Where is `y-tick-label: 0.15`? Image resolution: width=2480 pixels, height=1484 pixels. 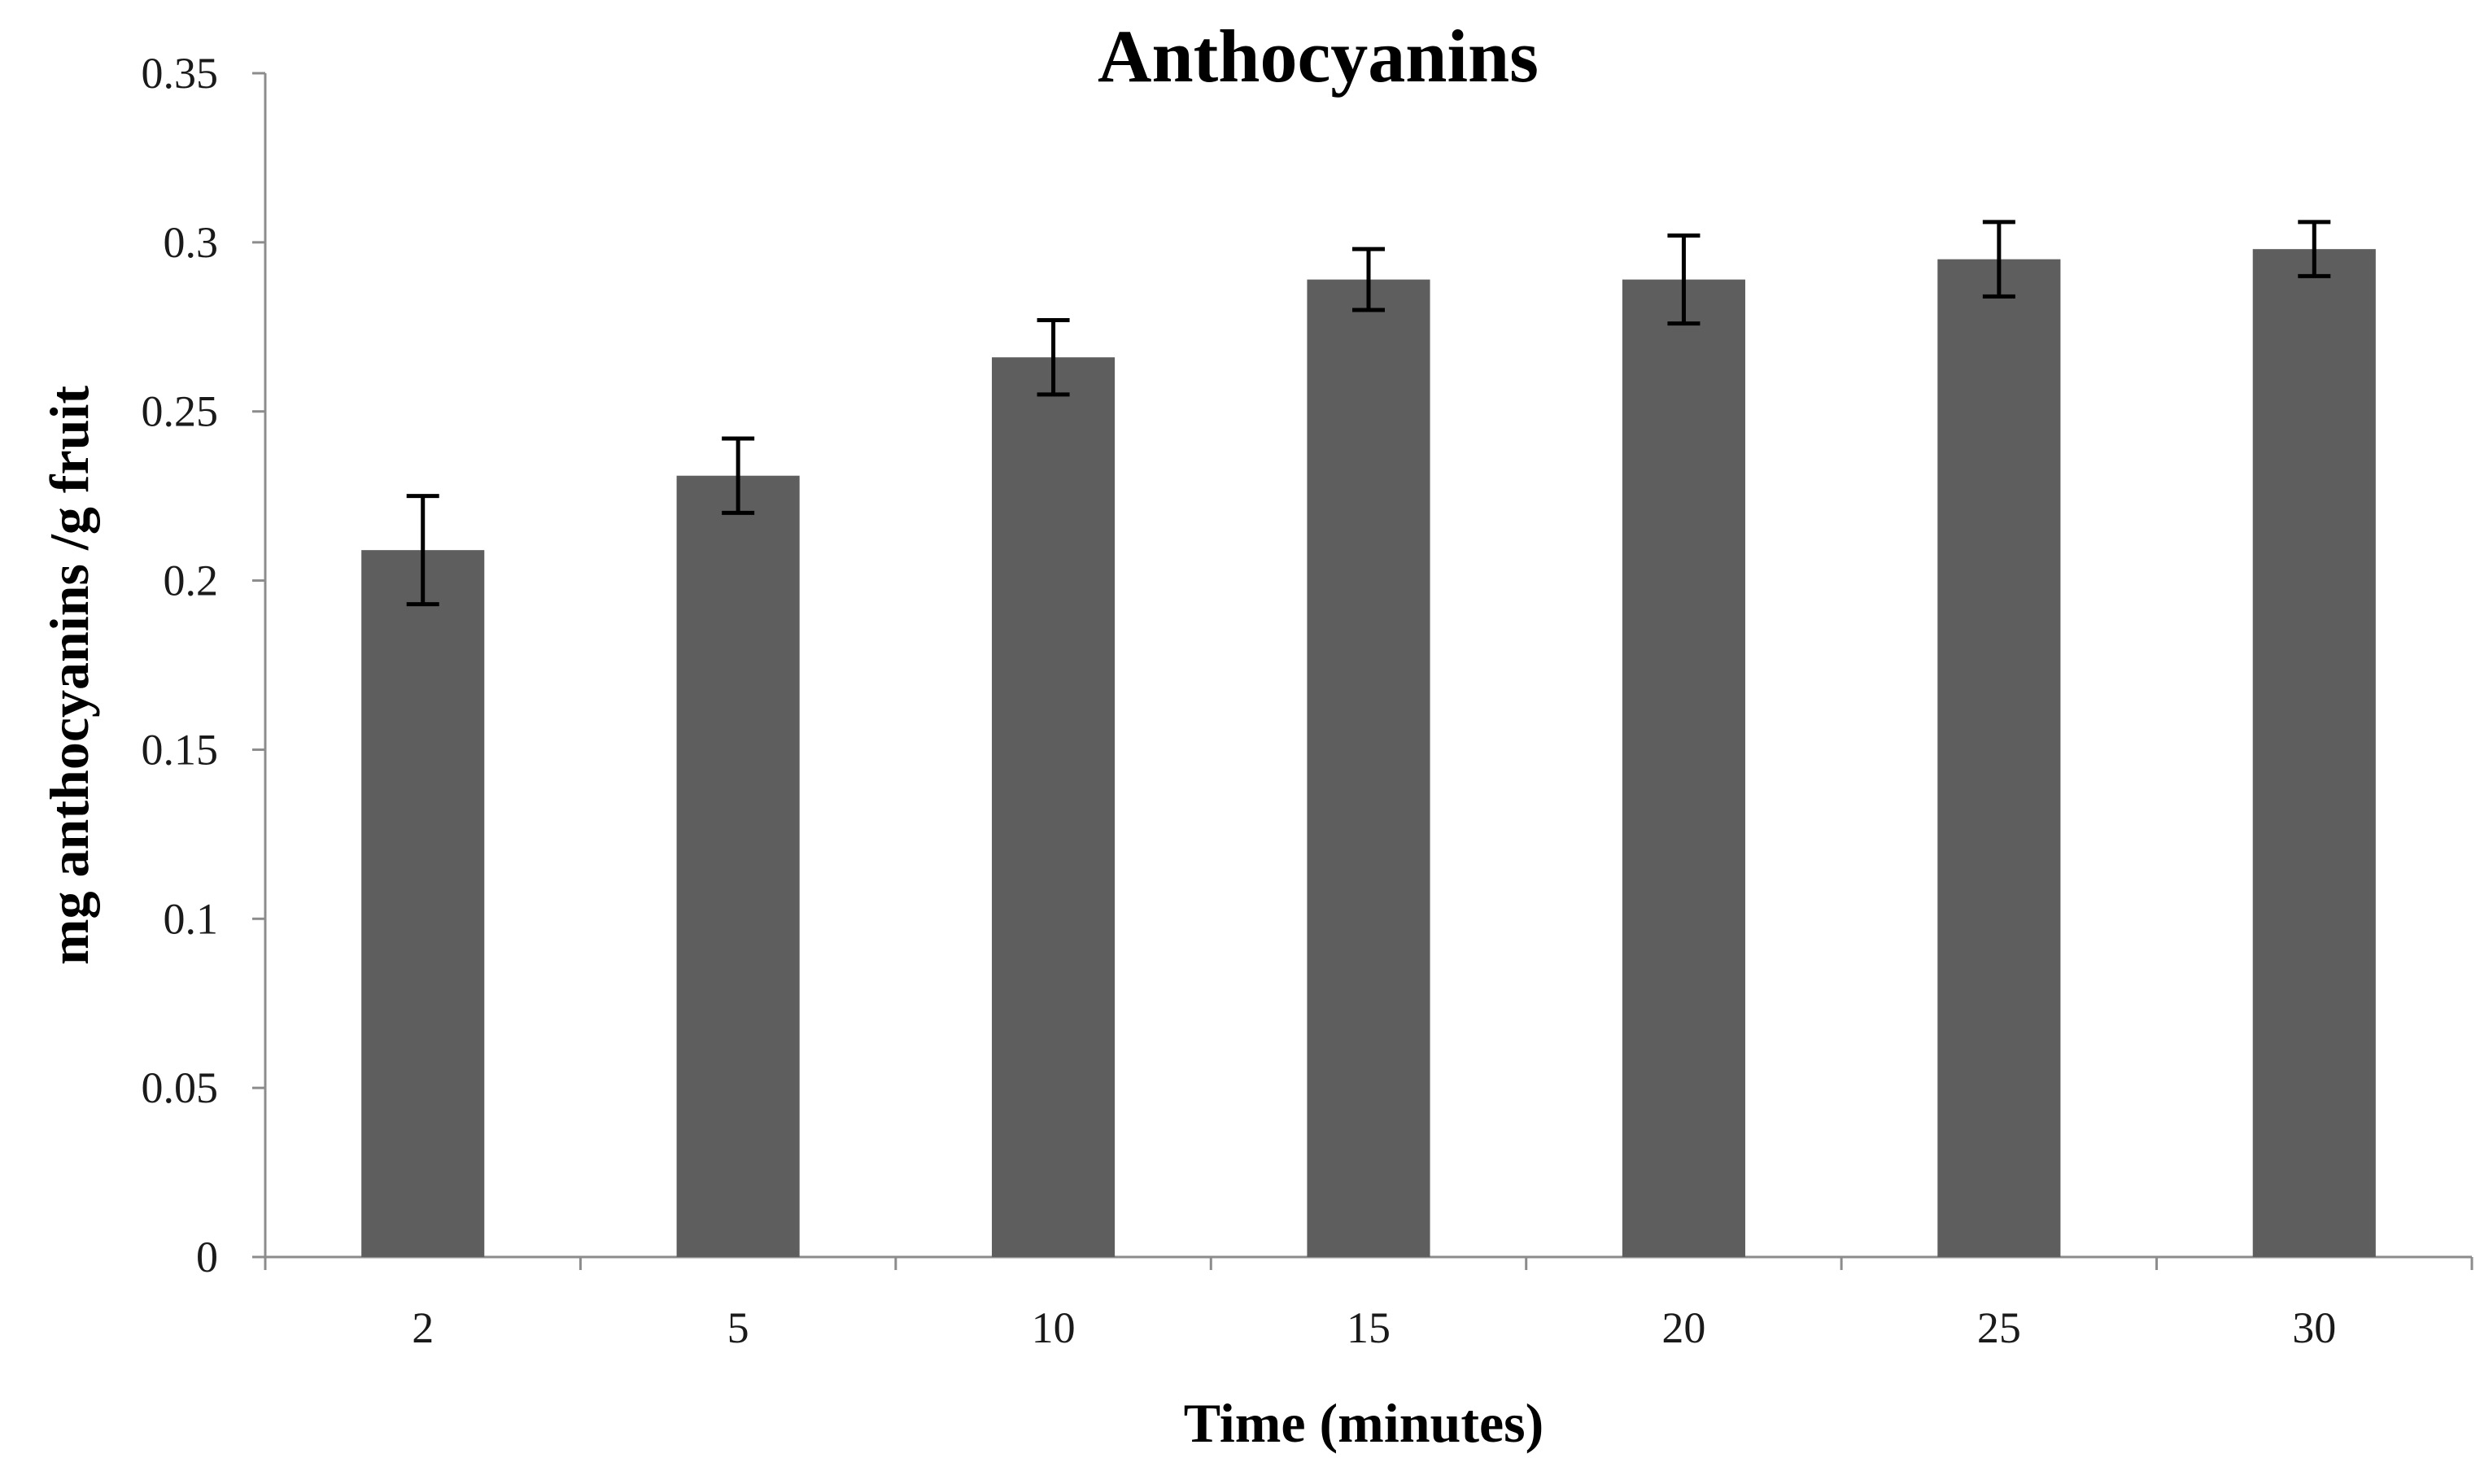
y-tick-label: 0.15 is located at coordinates (180, 750).